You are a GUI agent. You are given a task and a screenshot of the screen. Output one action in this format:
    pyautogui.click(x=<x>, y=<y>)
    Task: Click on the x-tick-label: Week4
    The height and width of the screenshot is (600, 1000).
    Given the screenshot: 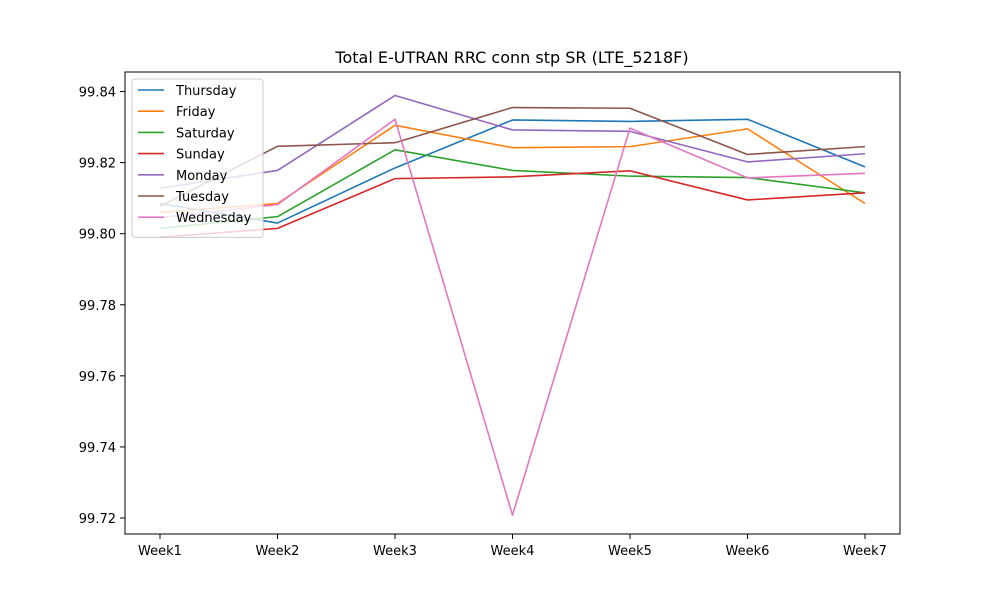 What is the action you would take?
    pyautogui.click(x=513, y=551)
    